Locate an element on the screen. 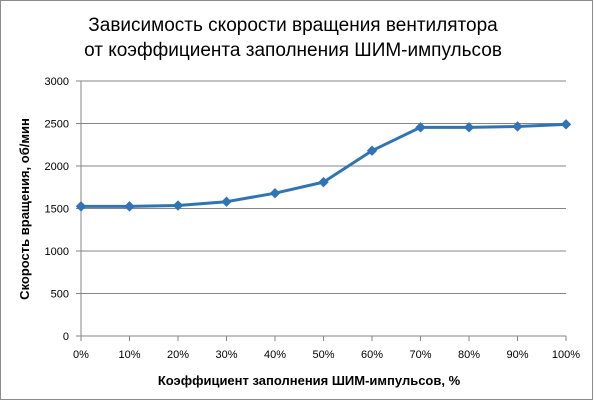  chart-title-line-2: от коэффициента заполнения ШИМ-импульсов is located at coordinates (293, 50).